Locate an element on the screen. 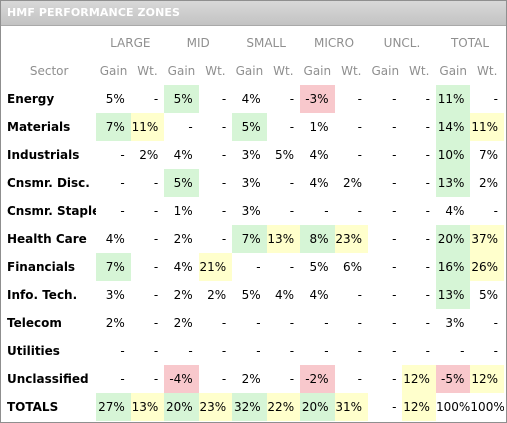  panel-title: HMF PERFORMANCE ZONES is located at coordinates (253, 13).